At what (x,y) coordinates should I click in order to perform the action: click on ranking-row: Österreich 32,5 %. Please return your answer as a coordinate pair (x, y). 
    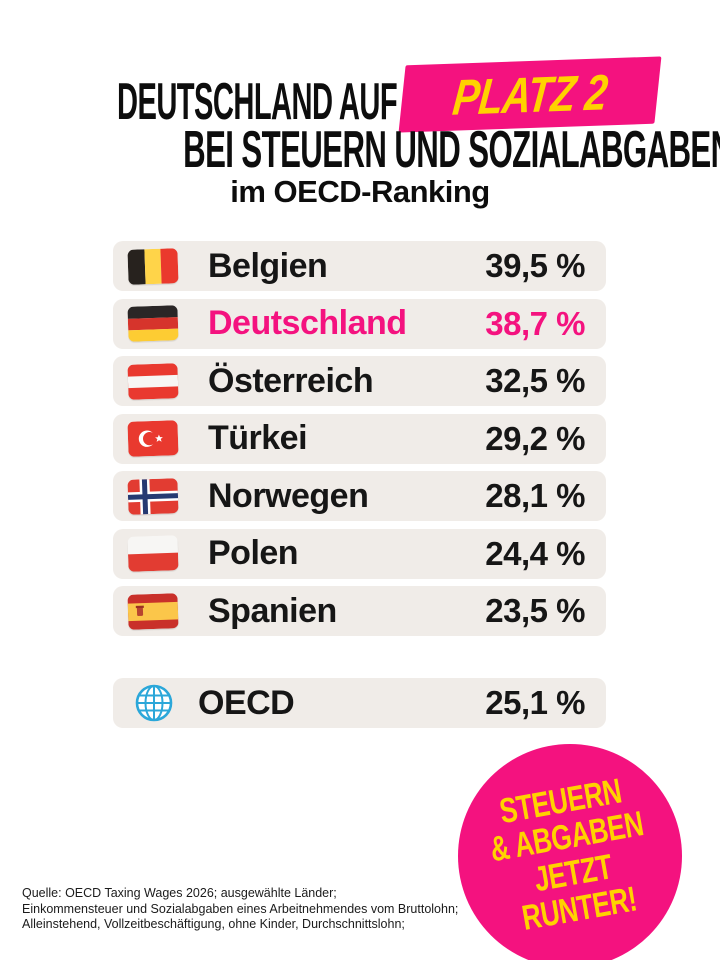
    Looking at the image, I should click on (359, 381).